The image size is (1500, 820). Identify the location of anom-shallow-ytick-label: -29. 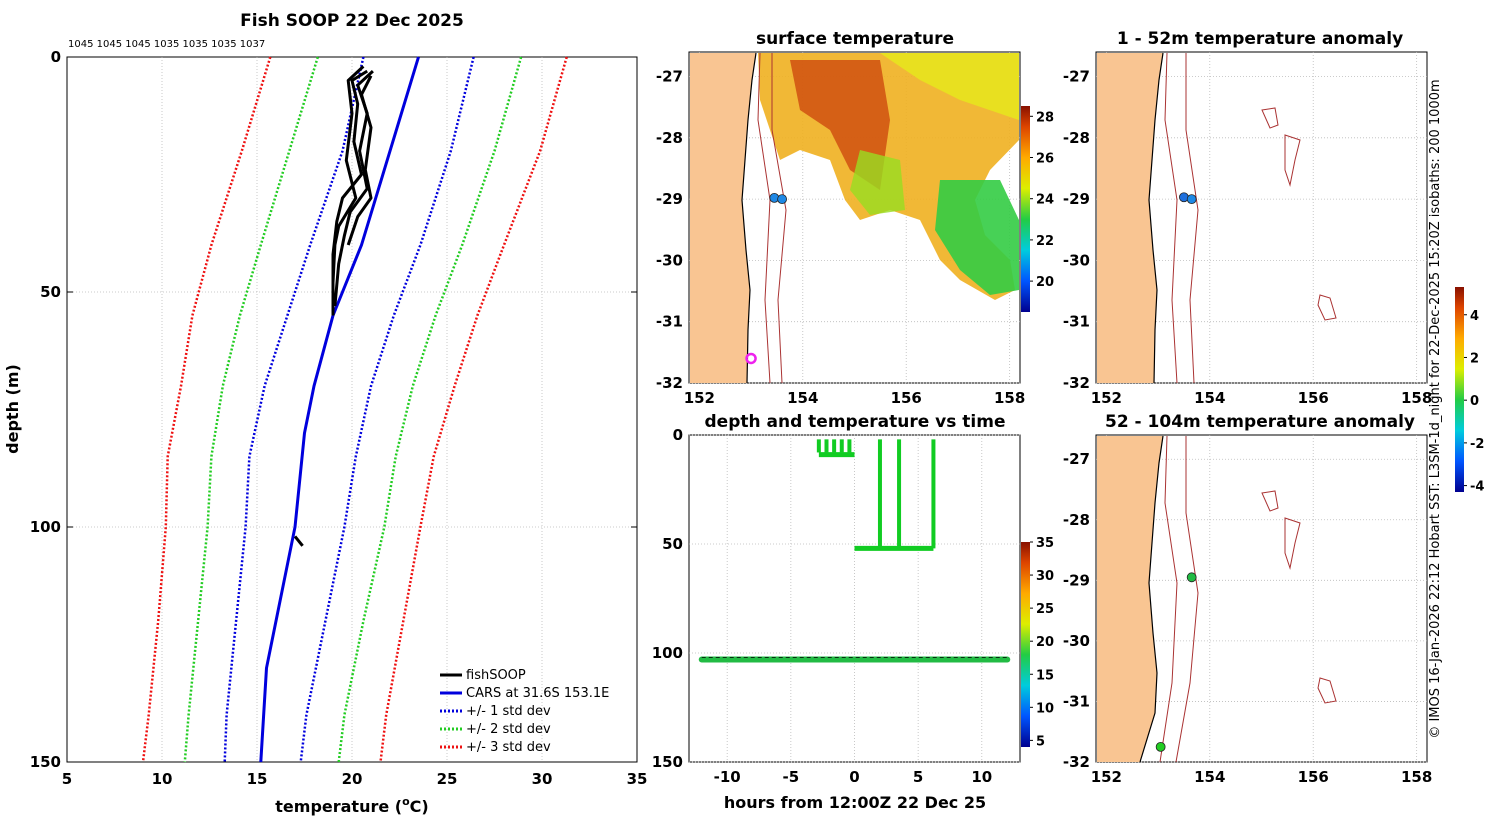
(1076, 199).